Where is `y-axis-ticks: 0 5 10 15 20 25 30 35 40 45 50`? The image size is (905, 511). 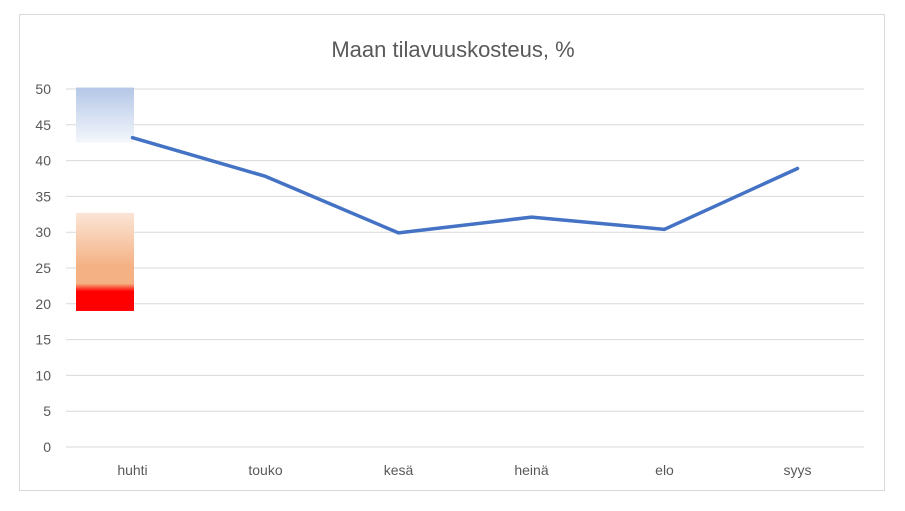 y-axis-ticks: 0 5 10 15 20 25 30 35 40 45 50 is located at coordinates (43, 268).